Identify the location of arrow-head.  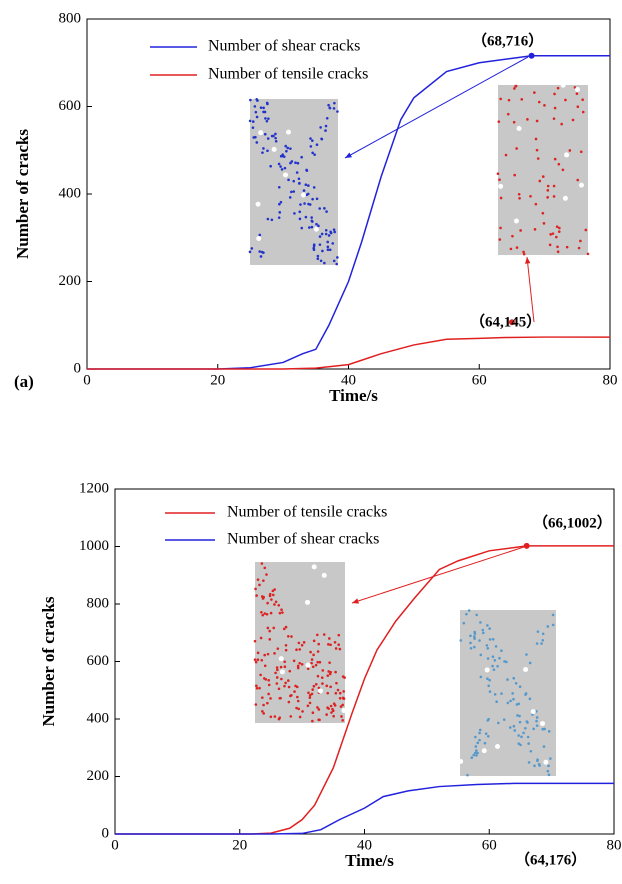
(527, 260).